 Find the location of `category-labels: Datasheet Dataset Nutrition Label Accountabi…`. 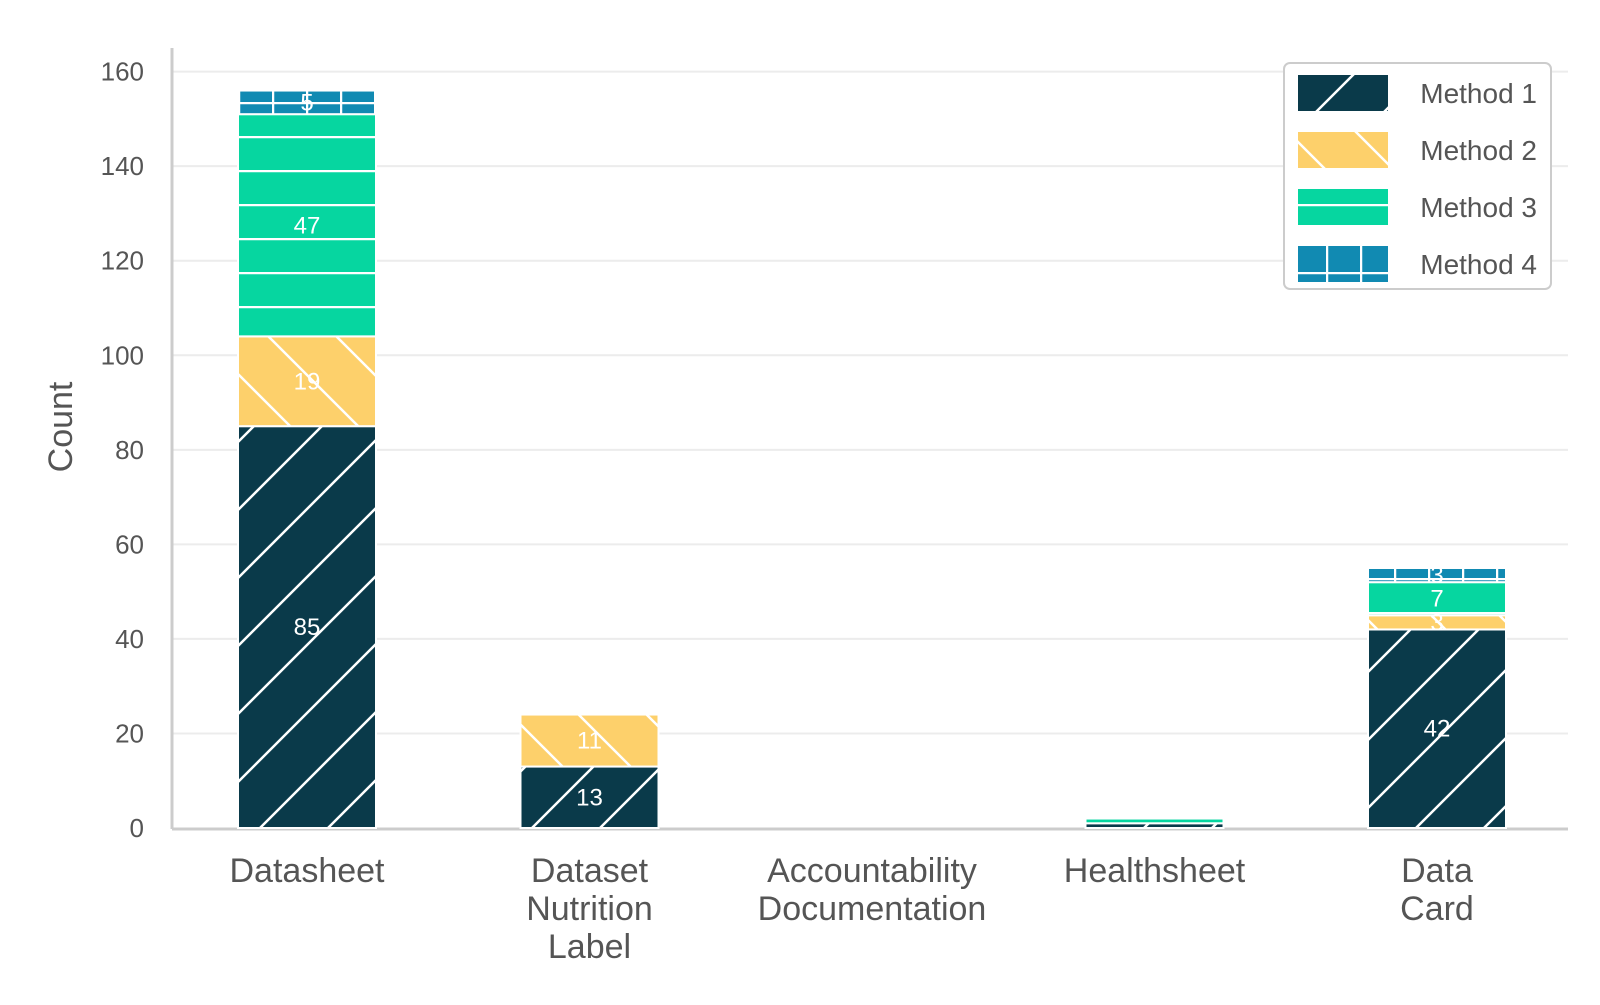

category-labels: Datasheet Dataset Nutrition Label Accountabi… is located at coordinates (852, 909).